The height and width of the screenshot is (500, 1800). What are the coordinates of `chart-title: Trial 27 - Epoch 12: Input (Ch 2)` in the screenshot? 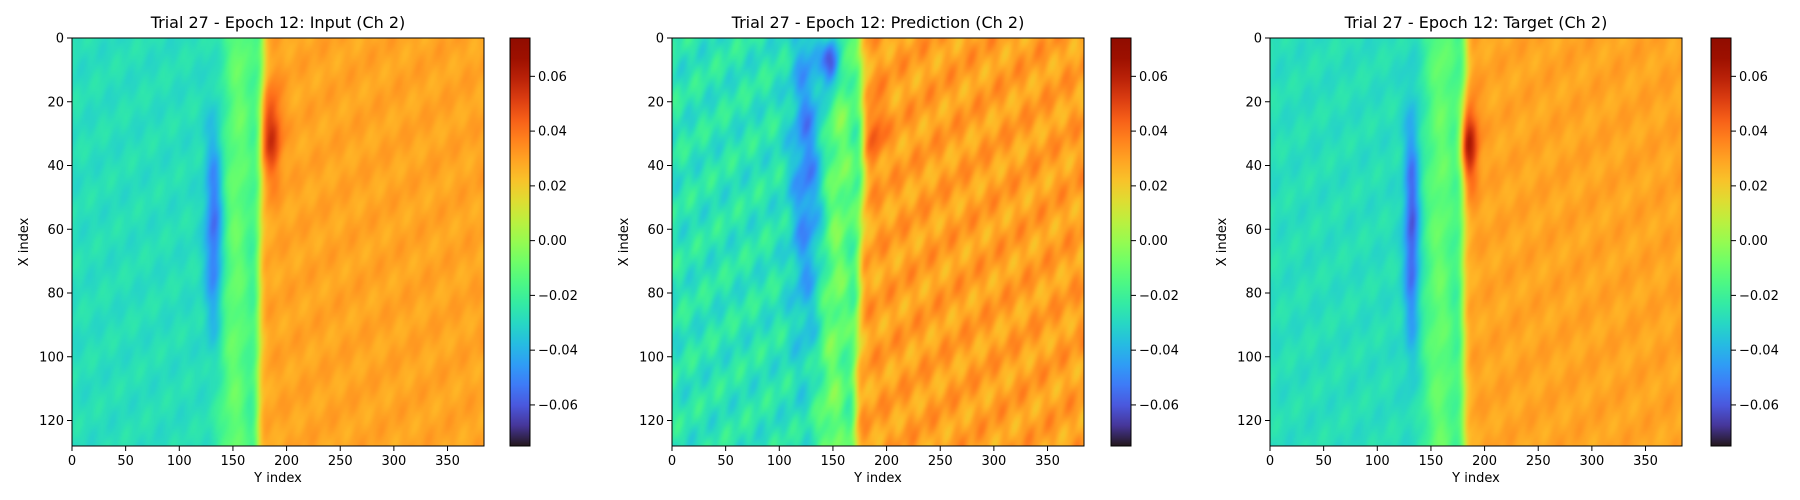 It's located at (278, 22).